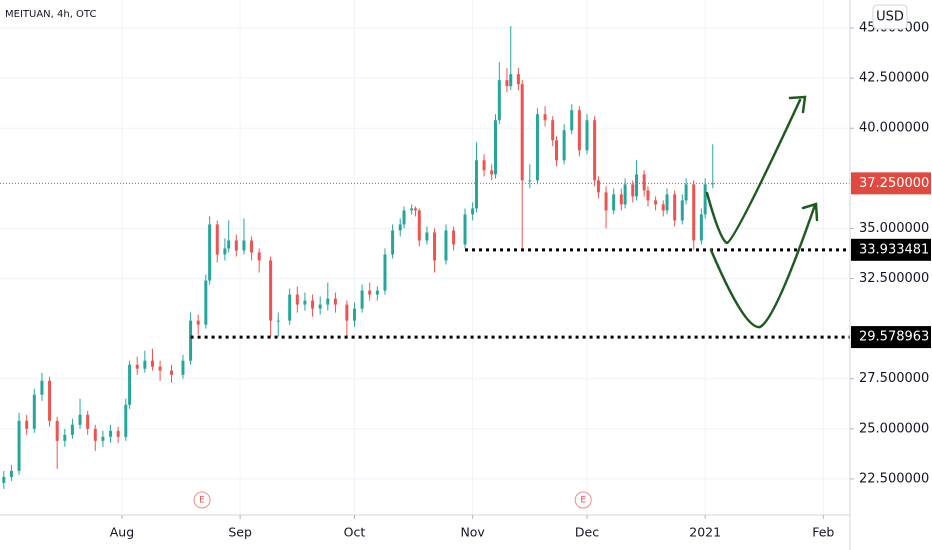 The height and width of the screenshot is (550, 932). Describe the element at coordinates (762, 212) in the screenshot. I see `drawing-arrows` at that location.